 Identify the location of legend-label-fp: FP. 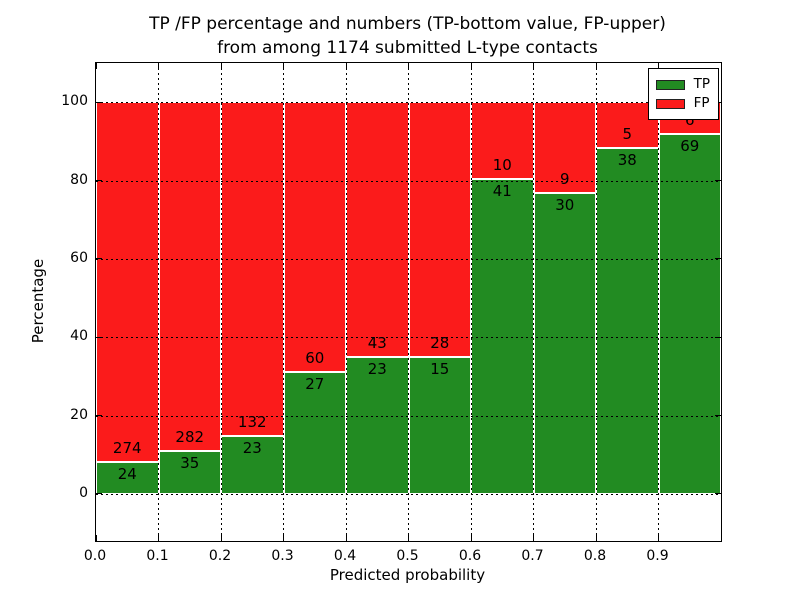
(701, 103).